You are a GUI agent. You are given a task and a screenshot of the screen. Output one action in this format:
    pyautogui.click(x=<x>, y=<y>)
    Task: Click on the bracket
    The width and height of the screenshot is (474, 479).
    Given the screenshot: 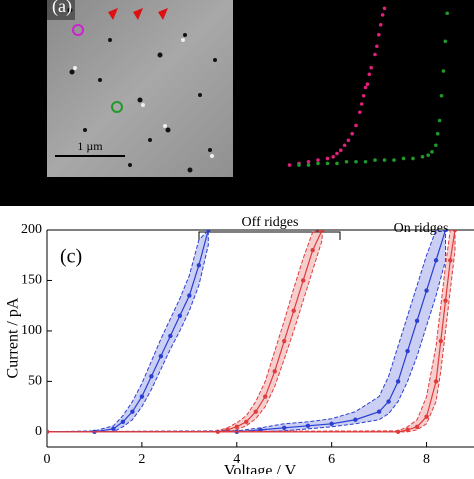 What is the action you would take?
    pyautogui.click(x=269, y=235)
    